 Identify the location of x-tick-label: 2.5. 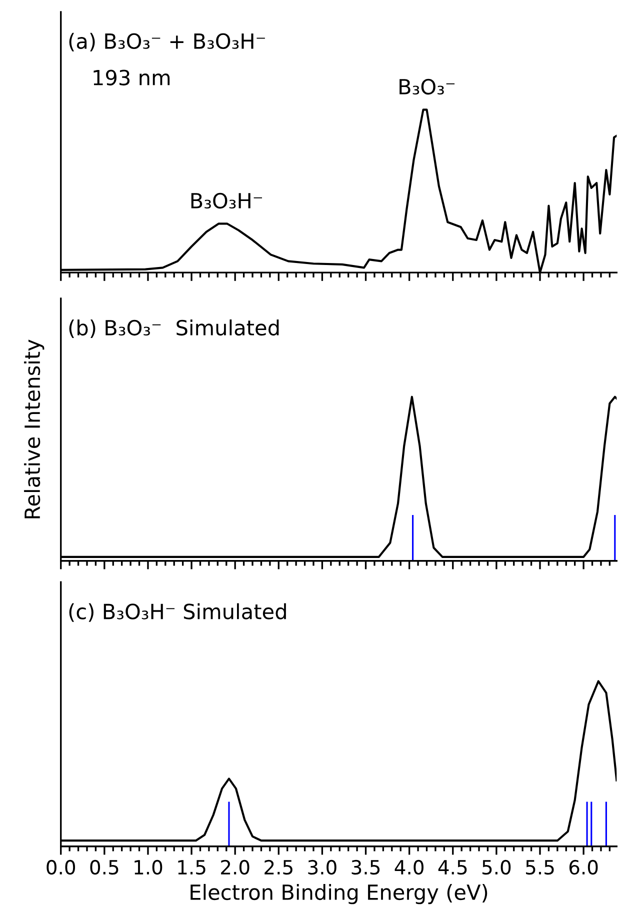
(278, 867).